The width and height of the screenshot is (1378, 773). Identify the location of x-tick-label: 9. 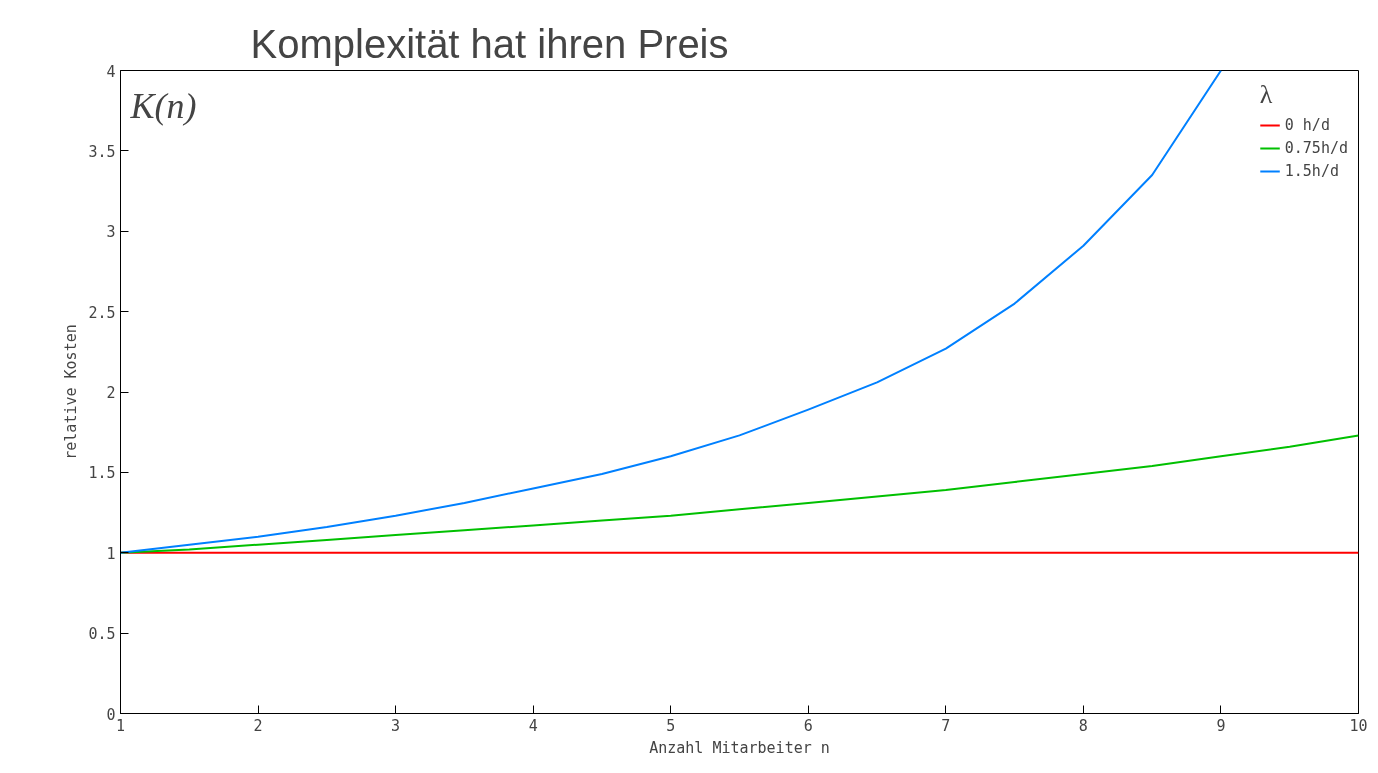
(1221, 725).